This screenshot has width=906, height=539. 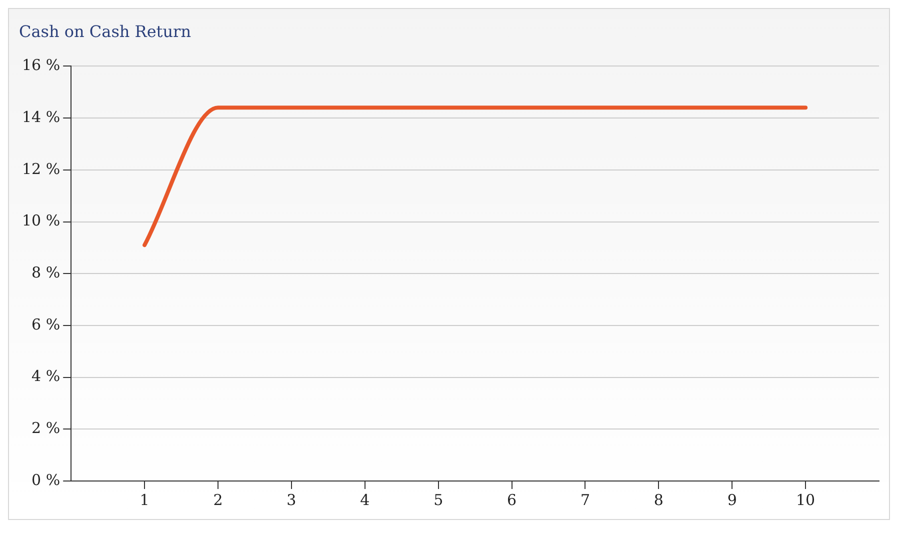 I want to click on x-tick-label: 9, so click(x=732, y=499).